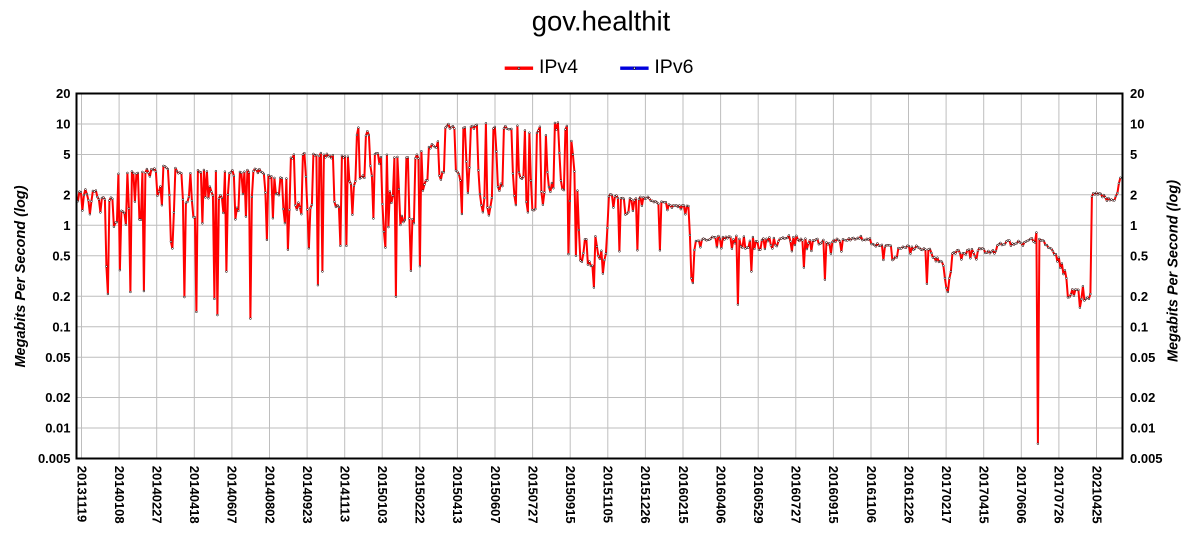  What do you see at coordinates (232, 495) in the screenshot?
I see `svg-text: 20140607` at bounding box center [232, 495].